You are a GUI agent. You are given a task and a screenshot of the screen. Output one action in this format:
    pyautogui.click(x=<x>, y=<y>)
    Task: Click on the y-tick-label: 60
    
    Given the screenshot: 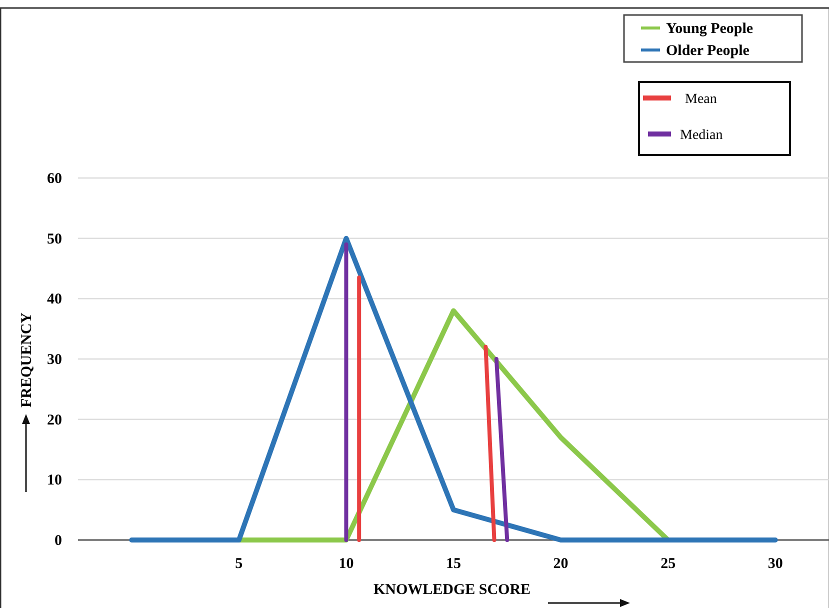 What is the action you would take?
    pyautogui.click(x=54, y=179)
    